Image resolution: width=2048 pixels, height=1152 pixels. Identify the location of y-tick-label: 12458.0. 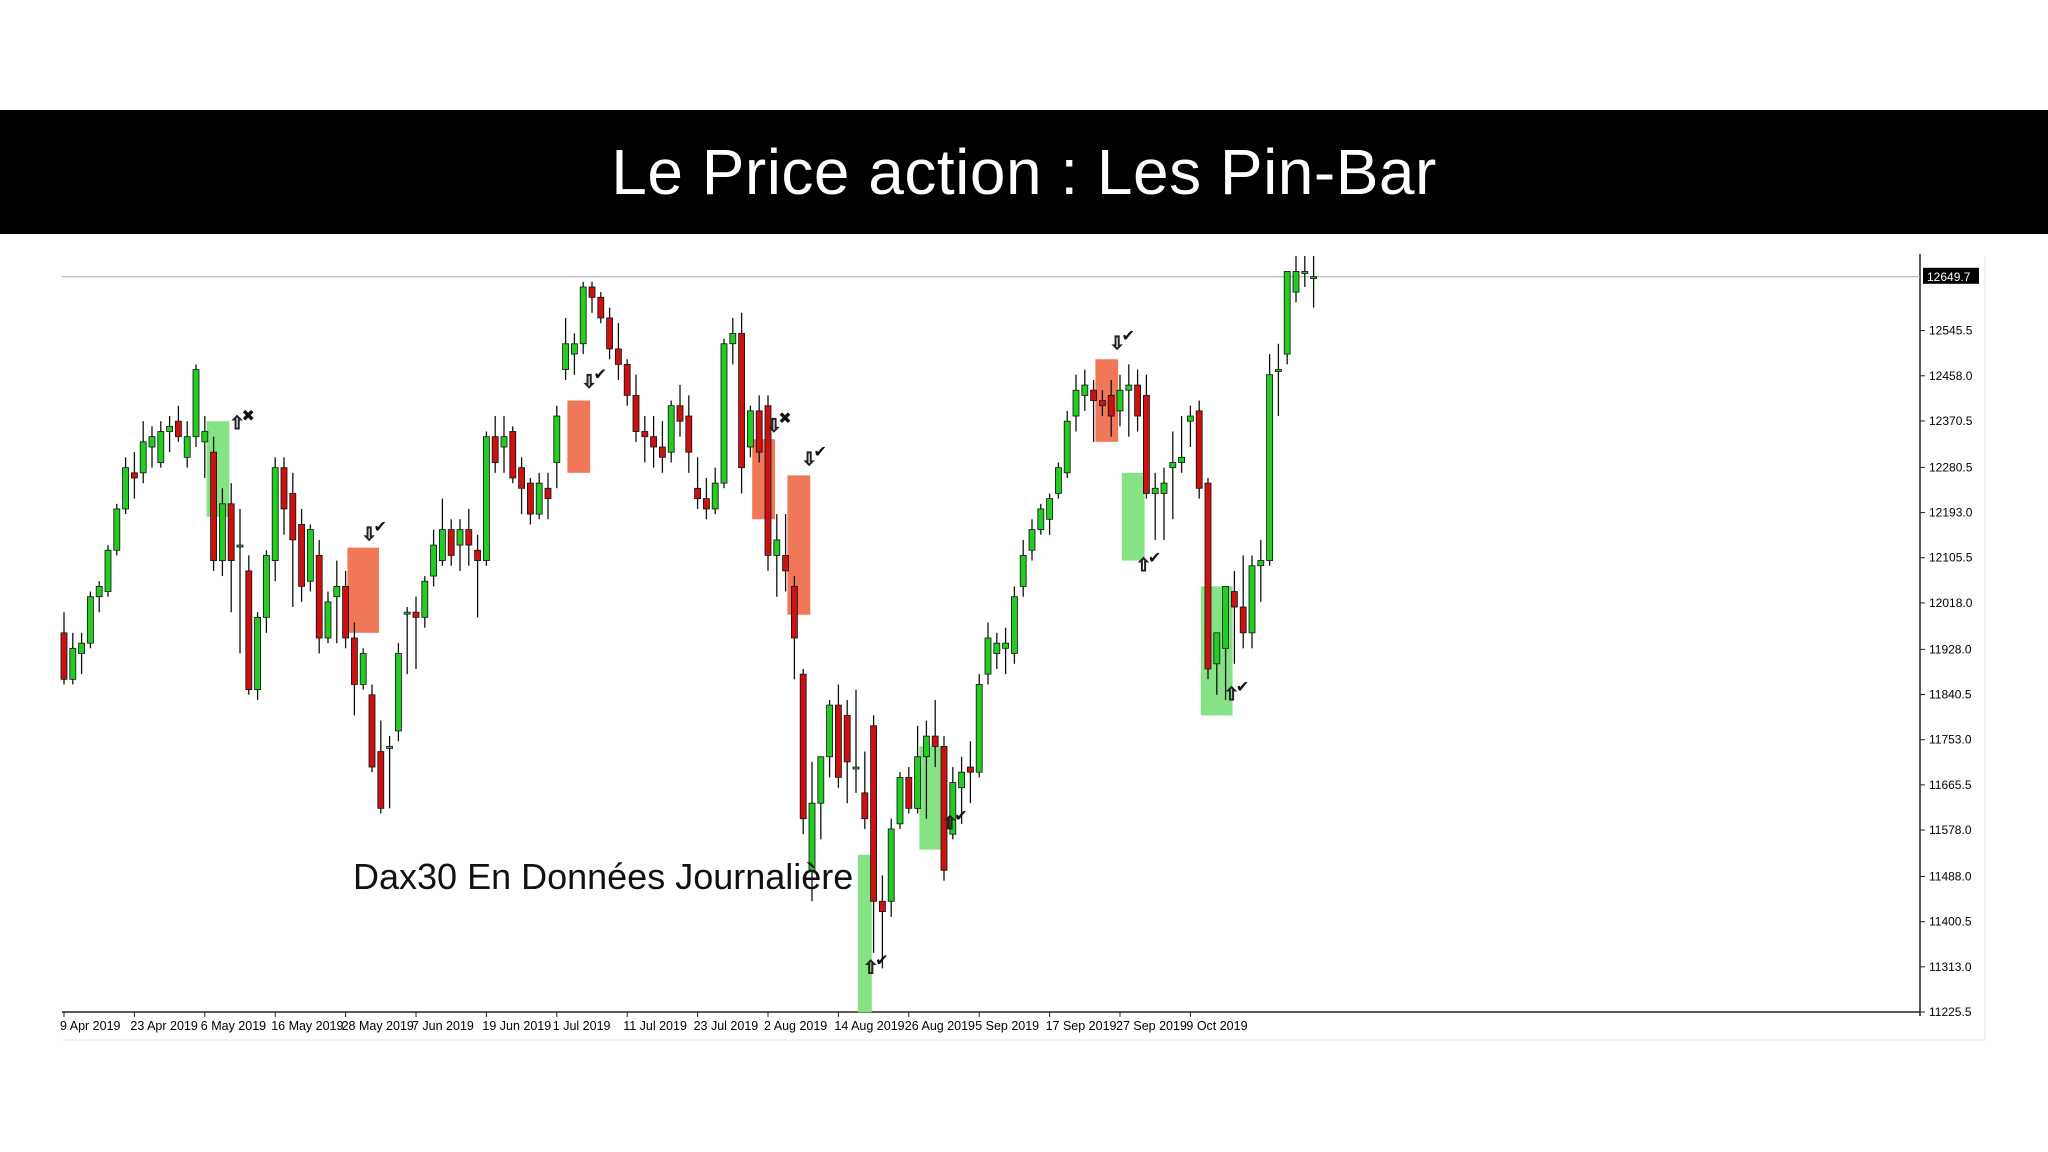
(1951, 376).